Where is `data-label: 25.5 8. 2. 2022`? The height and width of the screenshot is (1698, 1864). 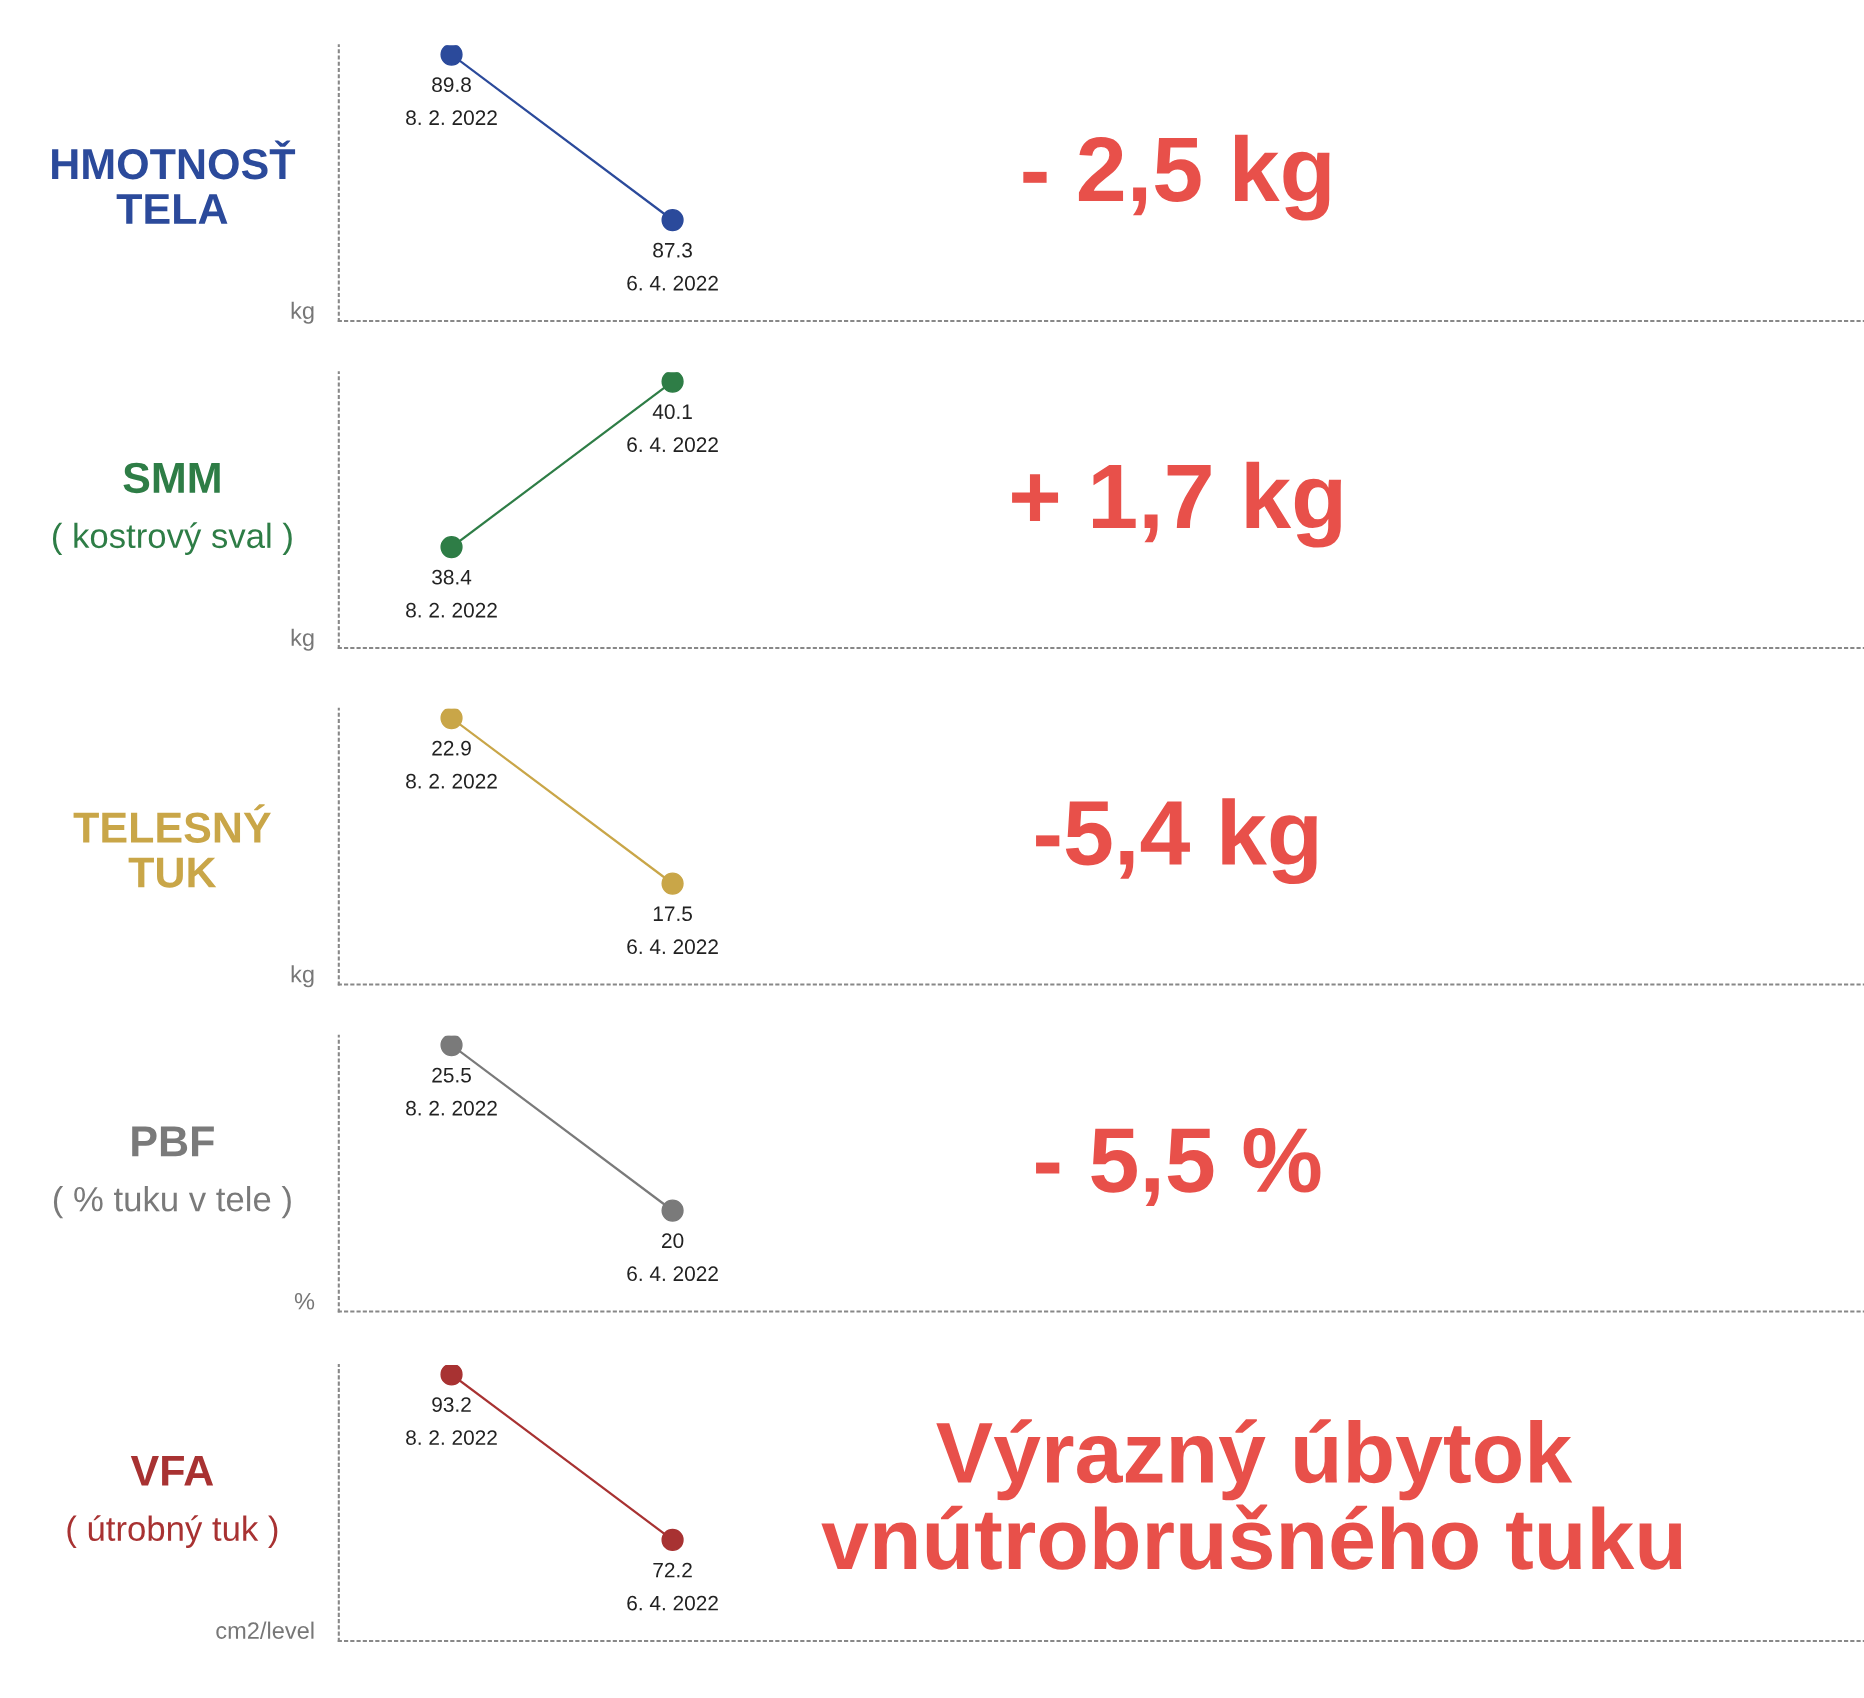 data-label: 25.5 8. 2. 2022 is located at coordinates (451, 1091).